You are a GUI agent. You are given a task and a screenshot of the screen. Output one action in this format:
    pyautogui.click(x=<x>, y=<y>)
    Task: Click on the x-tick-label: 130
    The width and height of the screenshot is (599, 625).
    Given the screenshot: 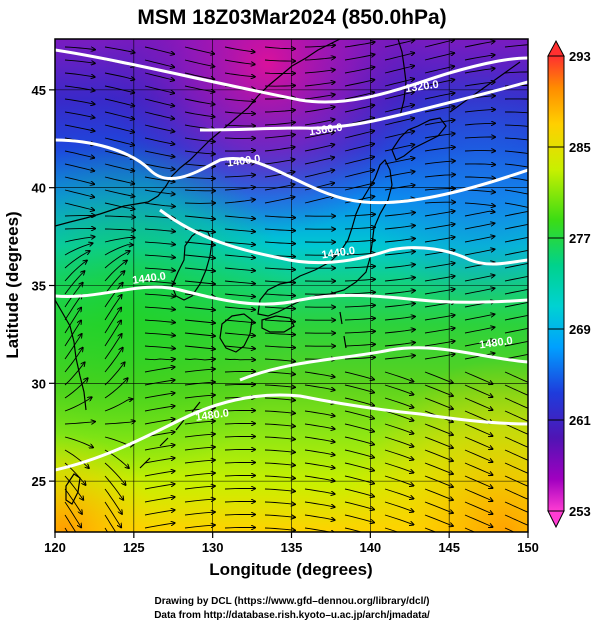 What is the action you would take?
    pyautogui.click(x=213, y=547)
    